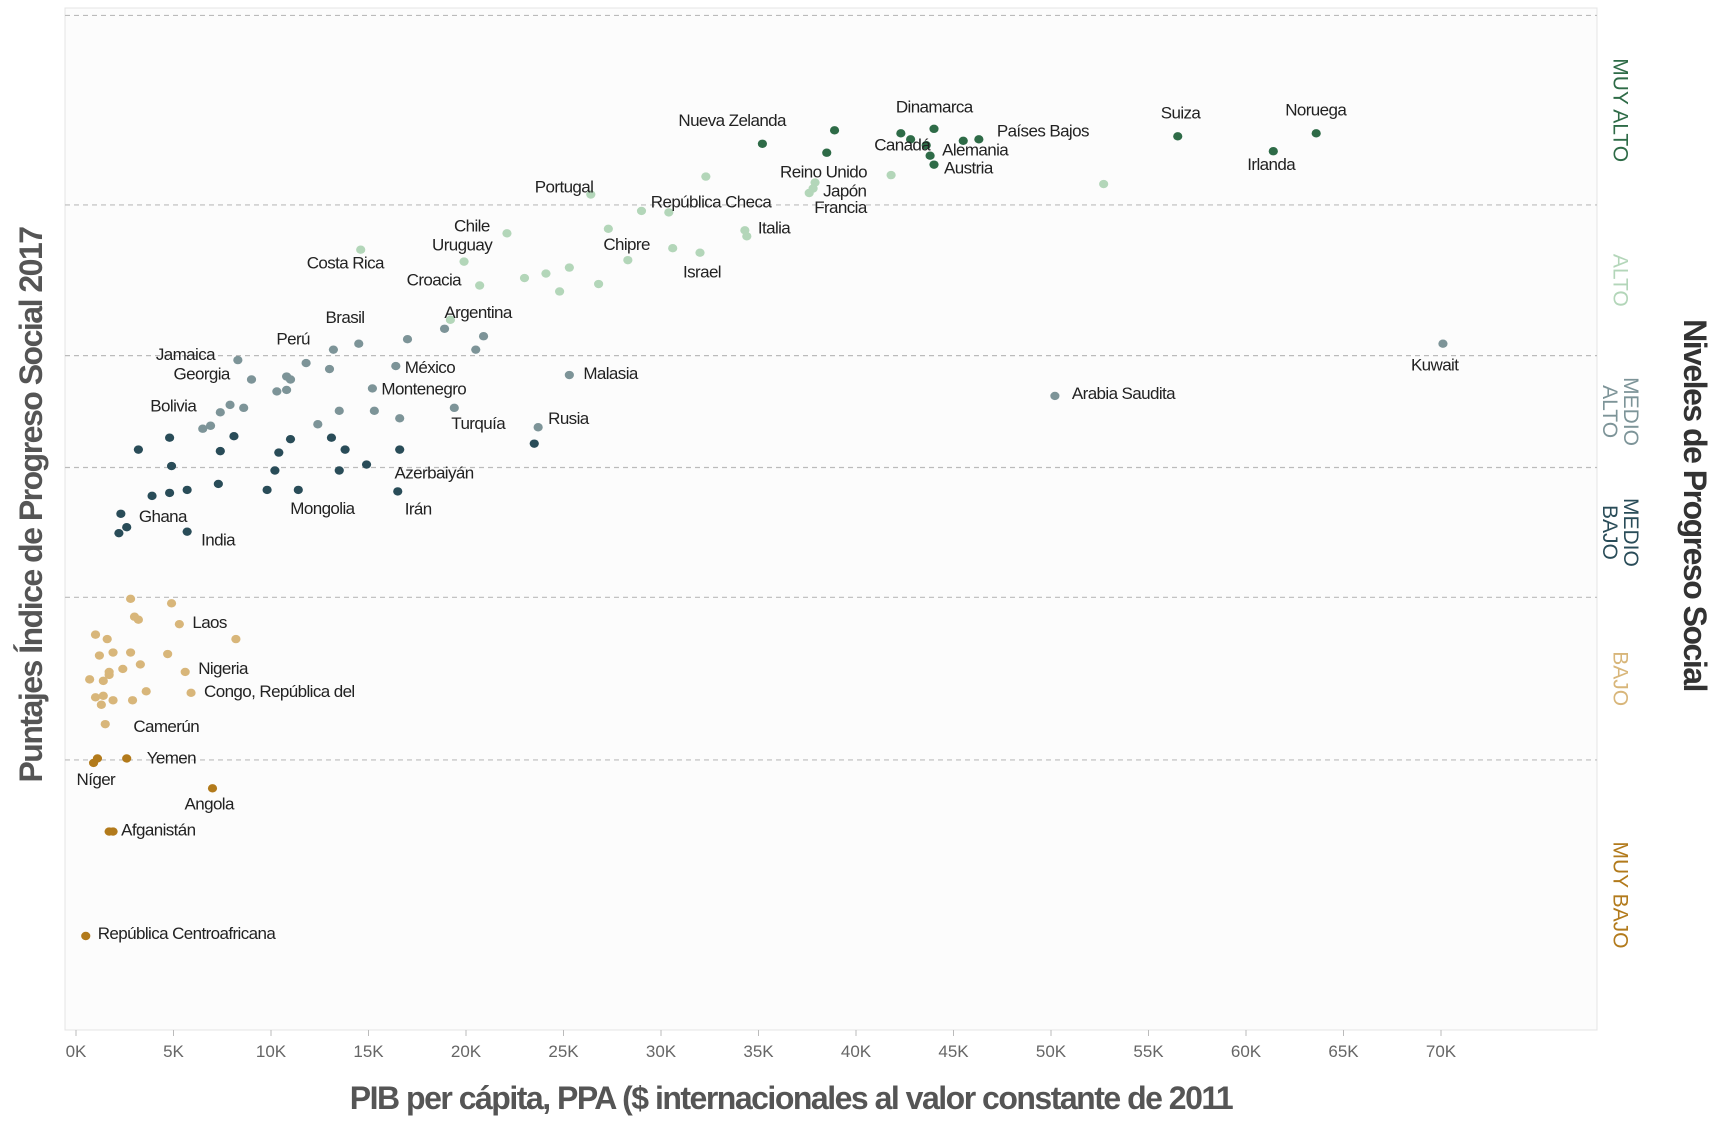  What do you see at coordinates (1181, 112) in the screenshot?
I see `point-label: Suiza` at bounding box center [1181, 112].